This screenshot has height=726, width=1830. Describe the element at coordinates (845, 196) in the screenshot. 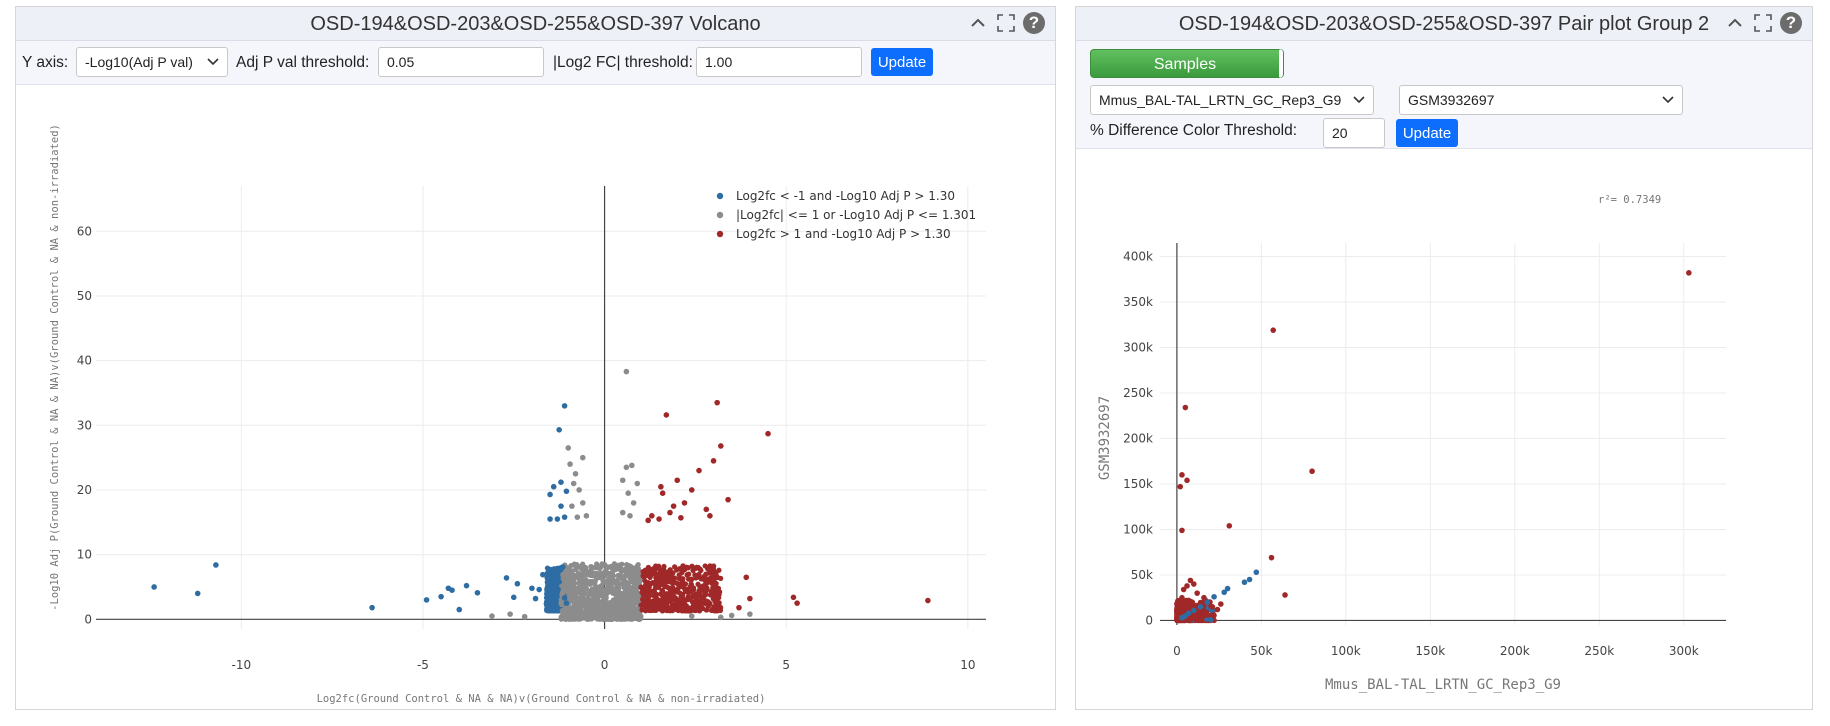

I see `legend-label: Log2fc < -1 and -Log10 Adj P > 1.30` at that location.